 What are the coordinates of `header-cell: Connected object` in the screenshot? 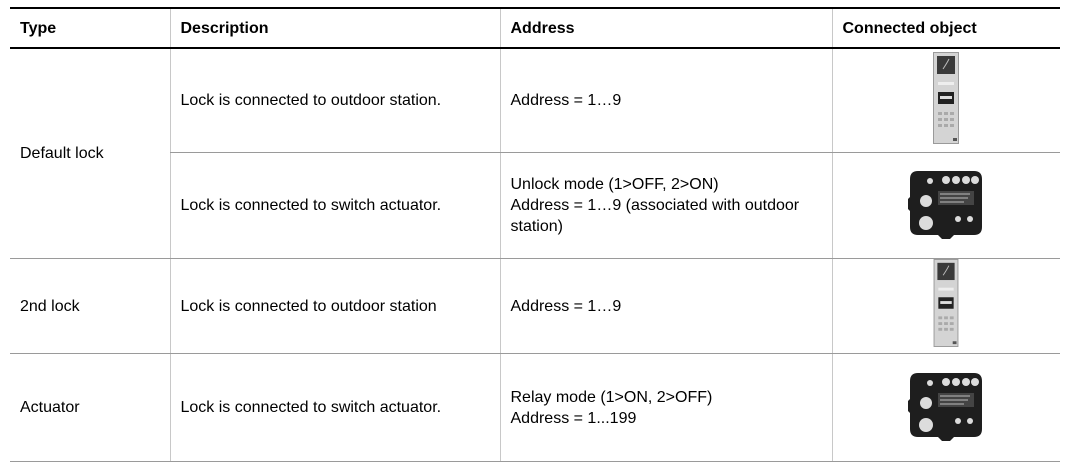 It's located at (945, 28).